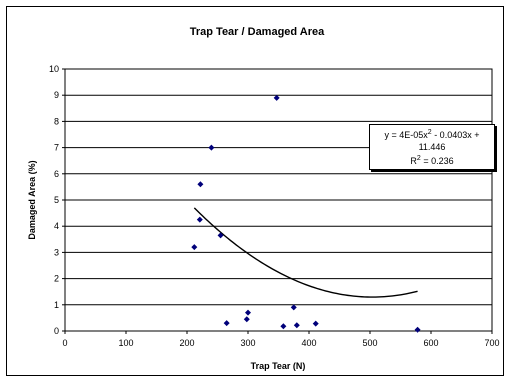  Describe the element at coordinates (430, 343) in the screenshot. I see `x-tick-label: 600` at that location.